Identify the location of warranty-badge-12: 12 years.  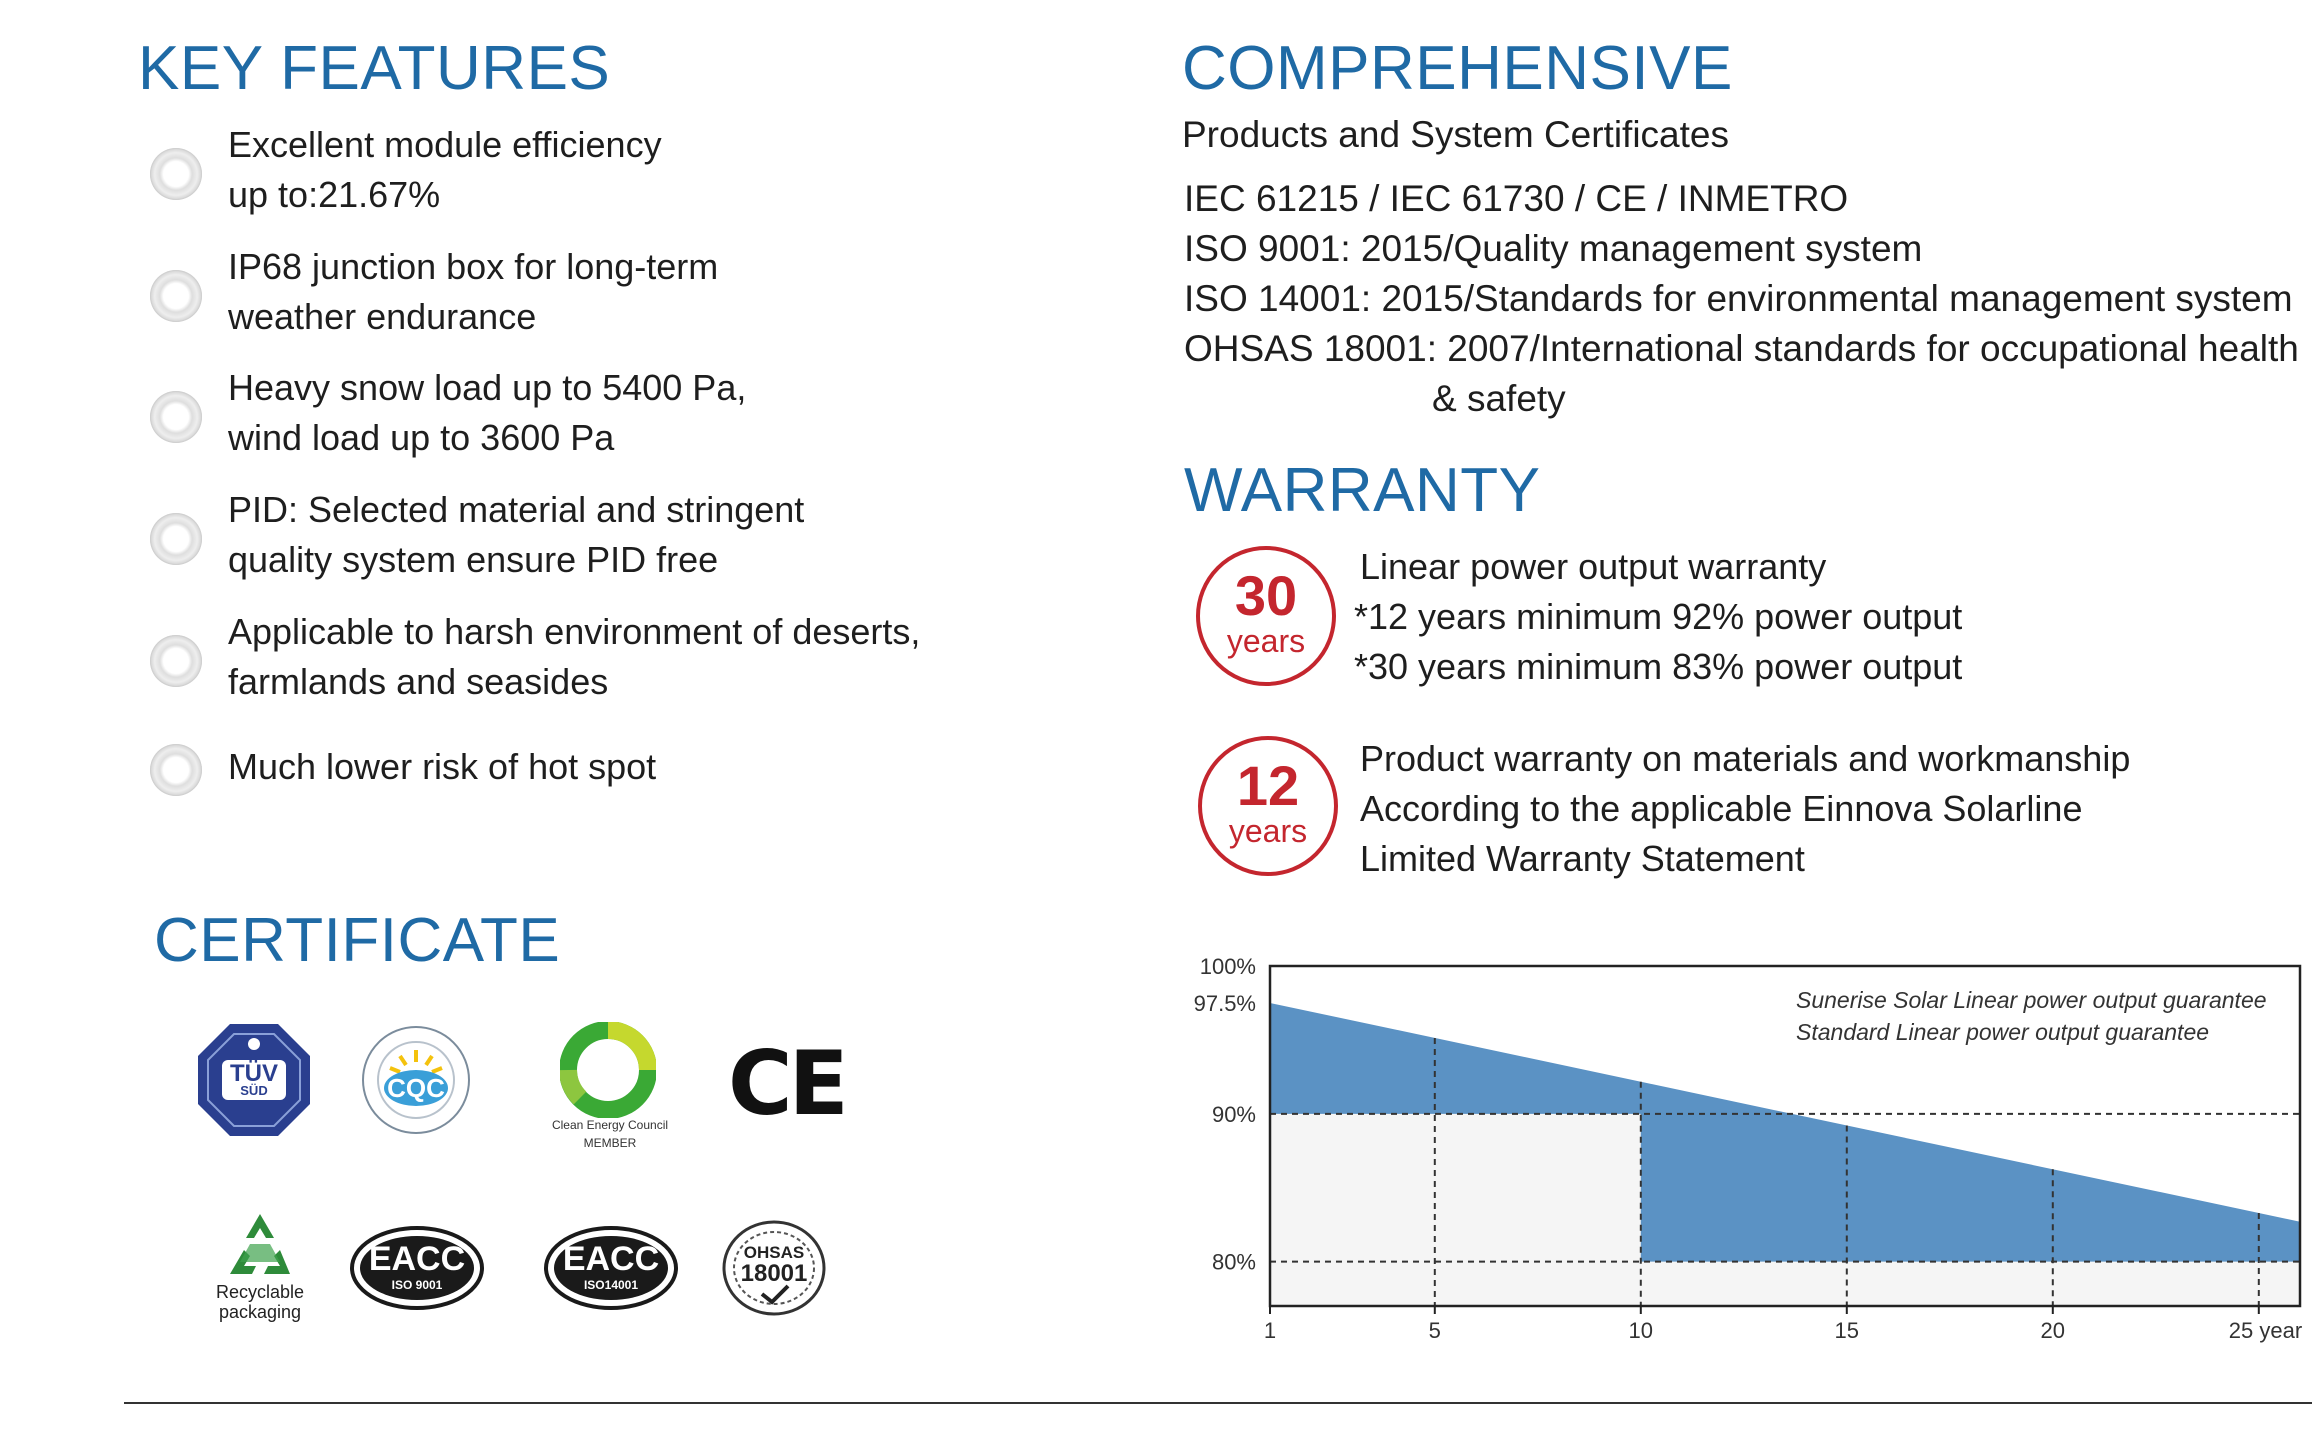
(1268, 806).